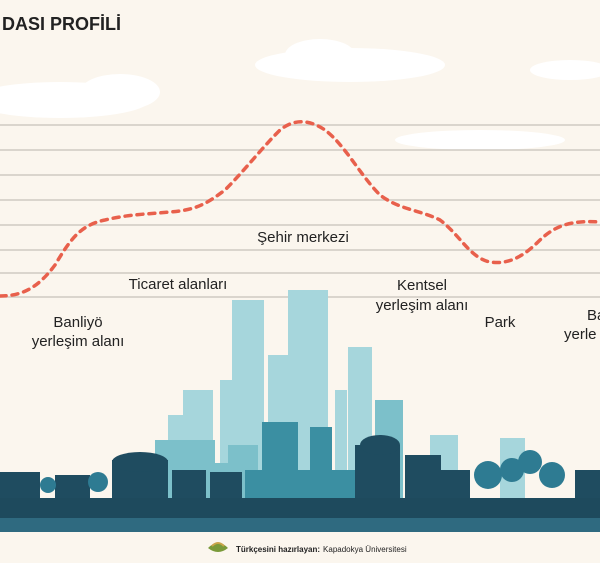  What do you see at coordinates (593, 315) in the screenshot?
I see `label: Ba` at bounding box center [593, 315].